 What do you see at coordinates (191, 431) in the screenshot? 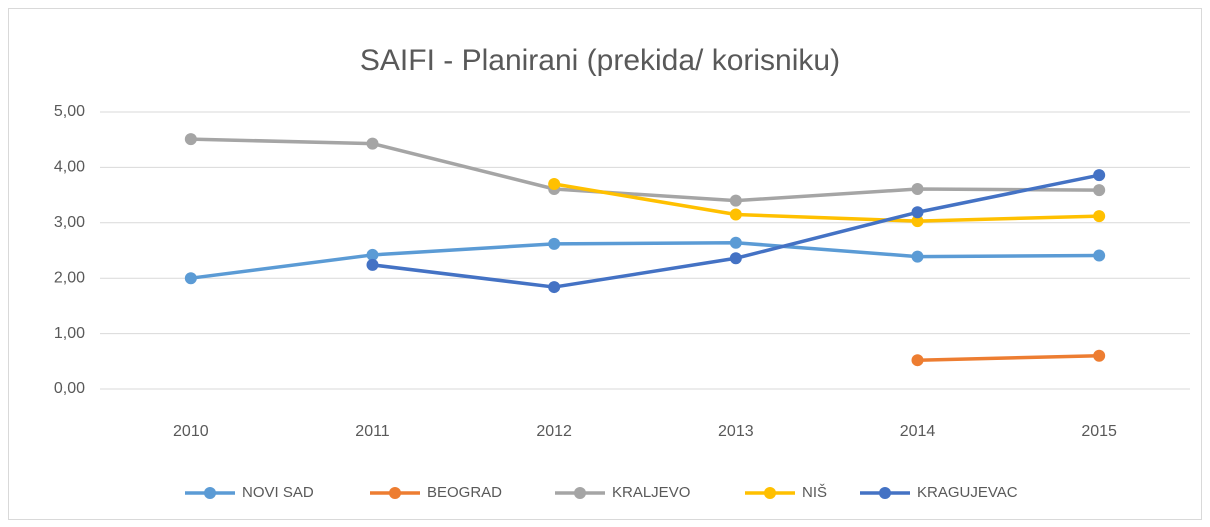
I see `x-tick-label: 2010` at bounding box center [191, 431].